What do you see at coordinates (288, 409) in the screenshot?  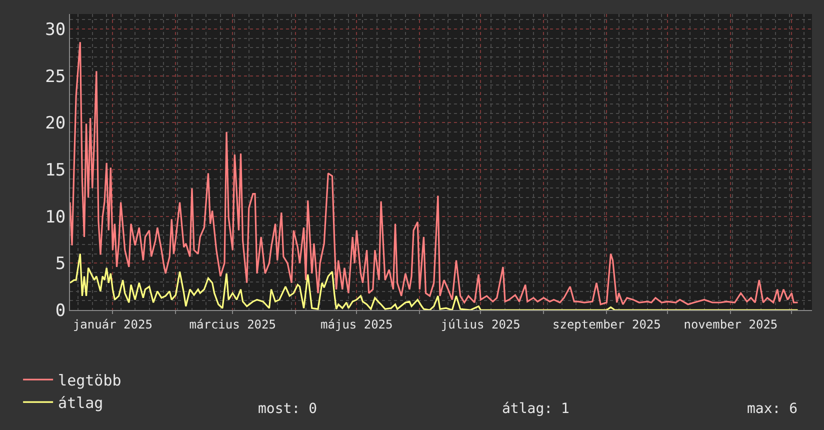 I see `text: most: 0` at bounding box center [288, 409].